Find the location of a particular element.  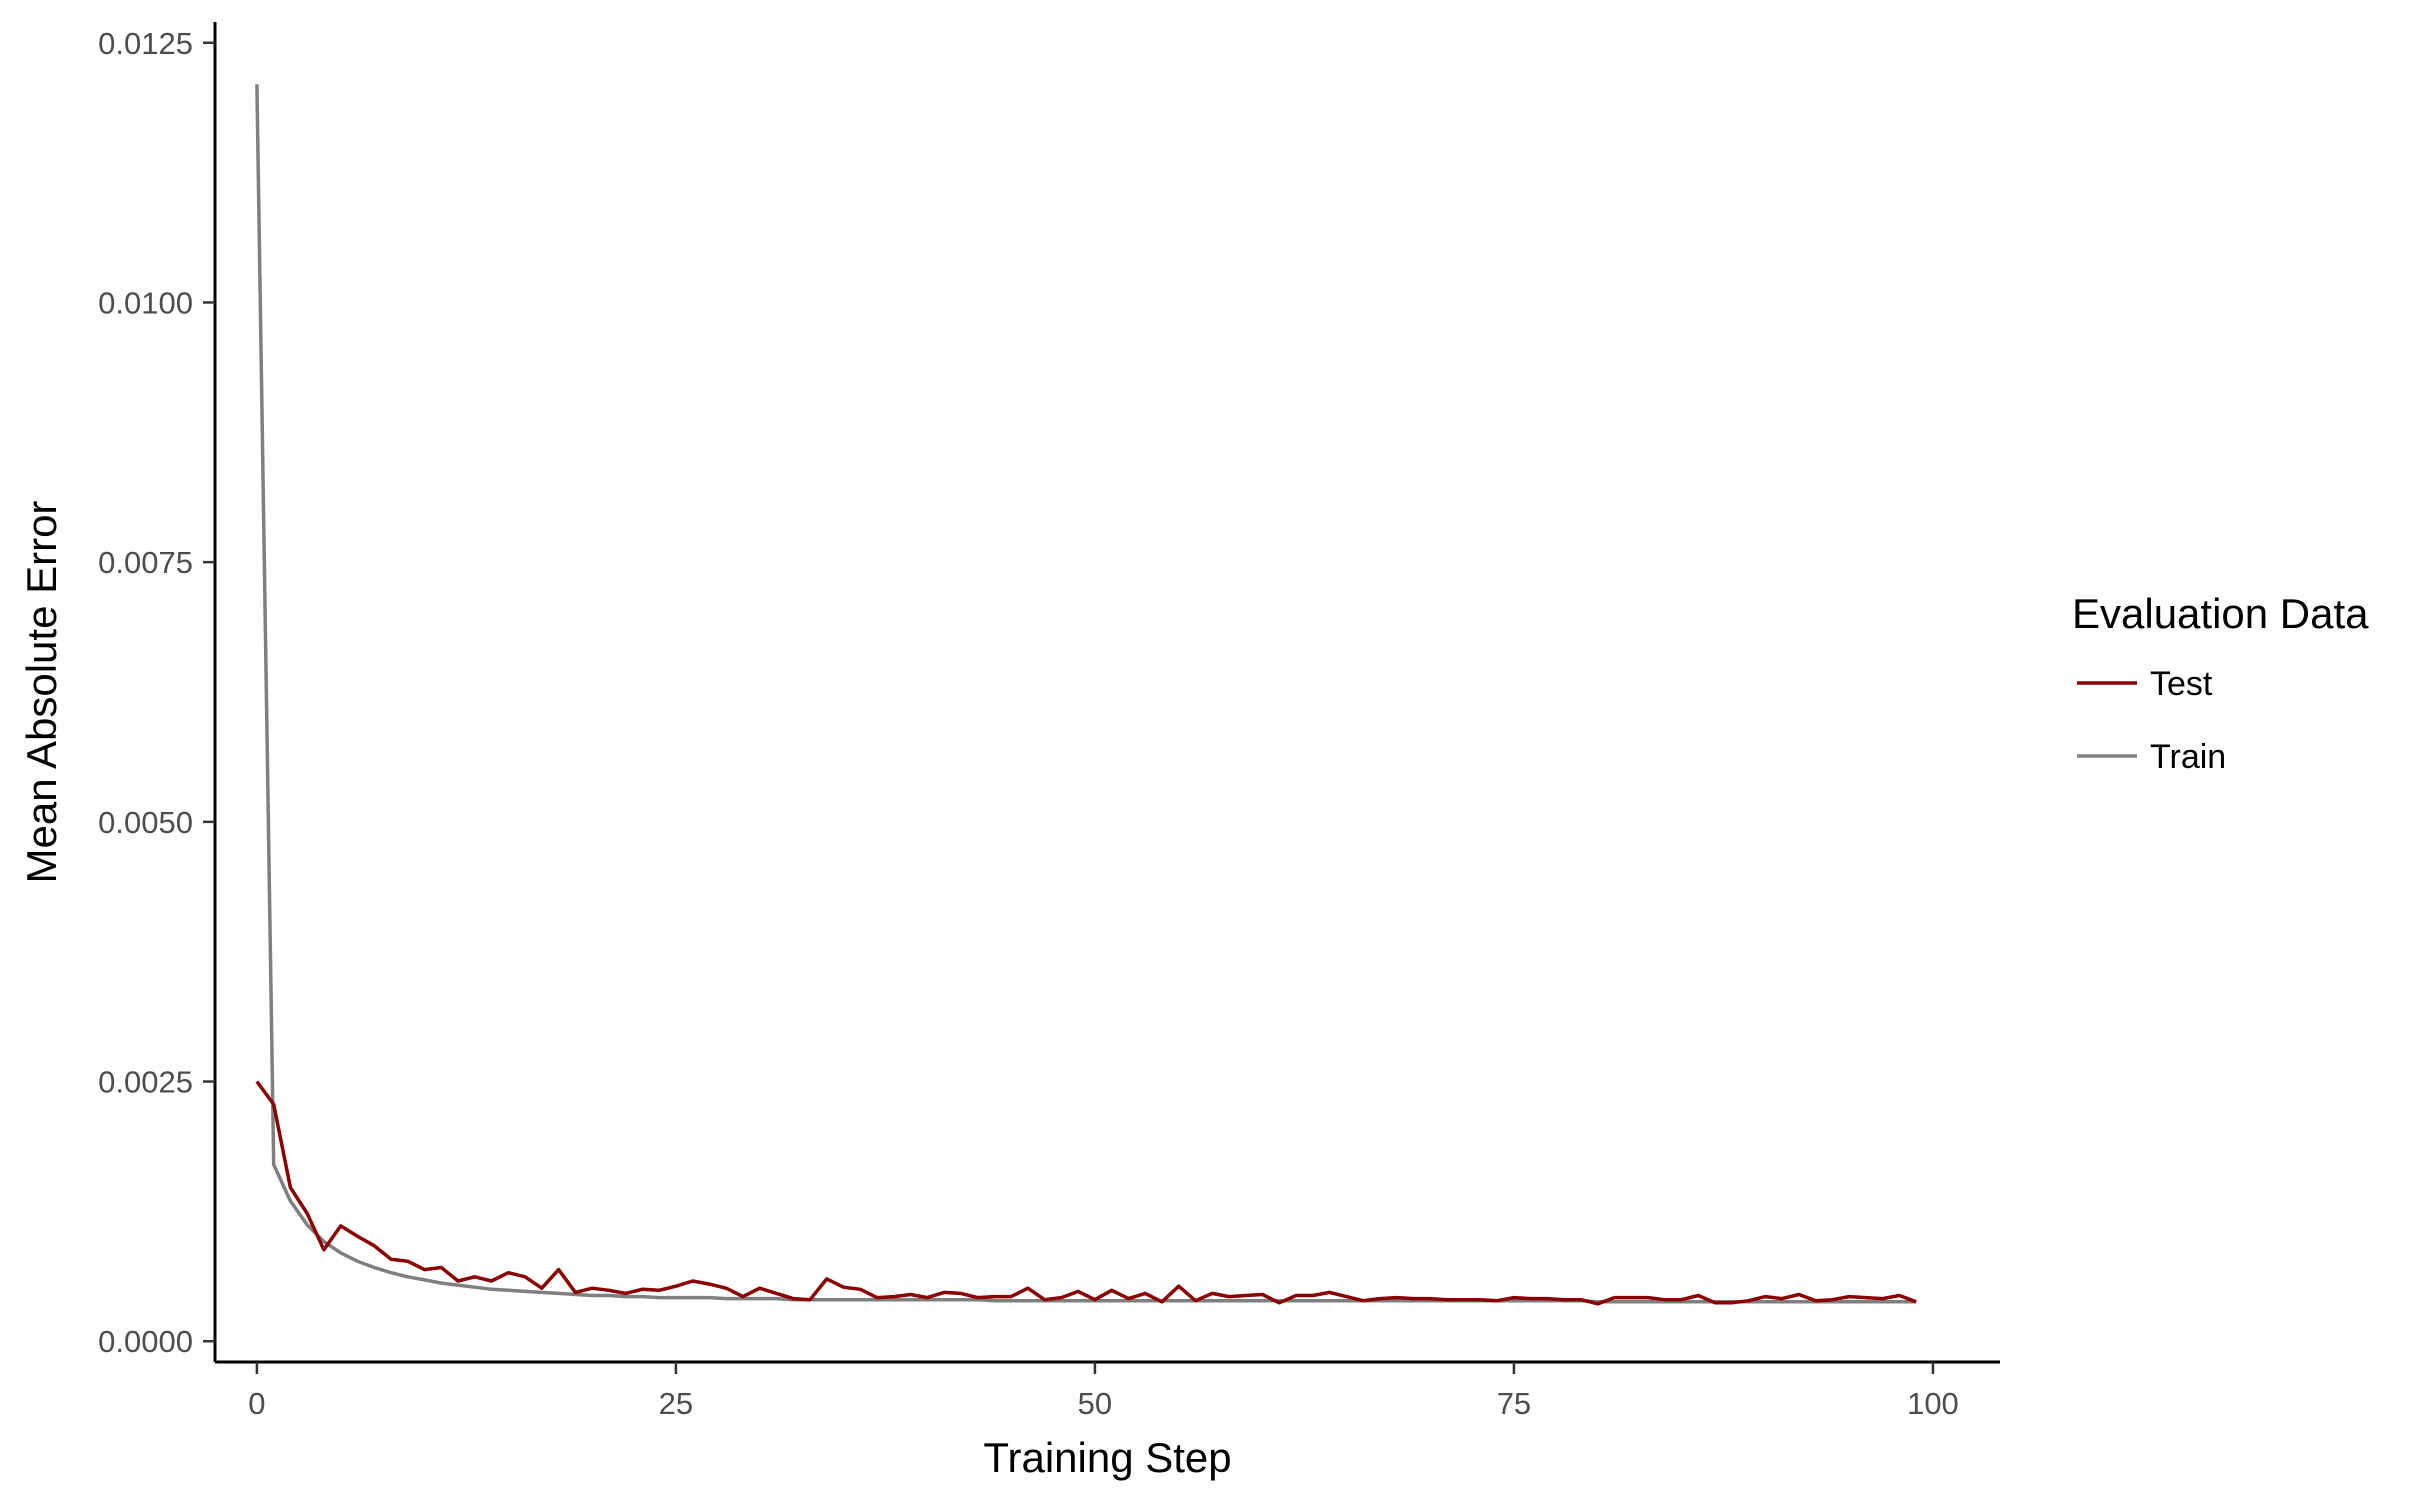

legend-items: Test Train is located at coordinates (2151, 720).